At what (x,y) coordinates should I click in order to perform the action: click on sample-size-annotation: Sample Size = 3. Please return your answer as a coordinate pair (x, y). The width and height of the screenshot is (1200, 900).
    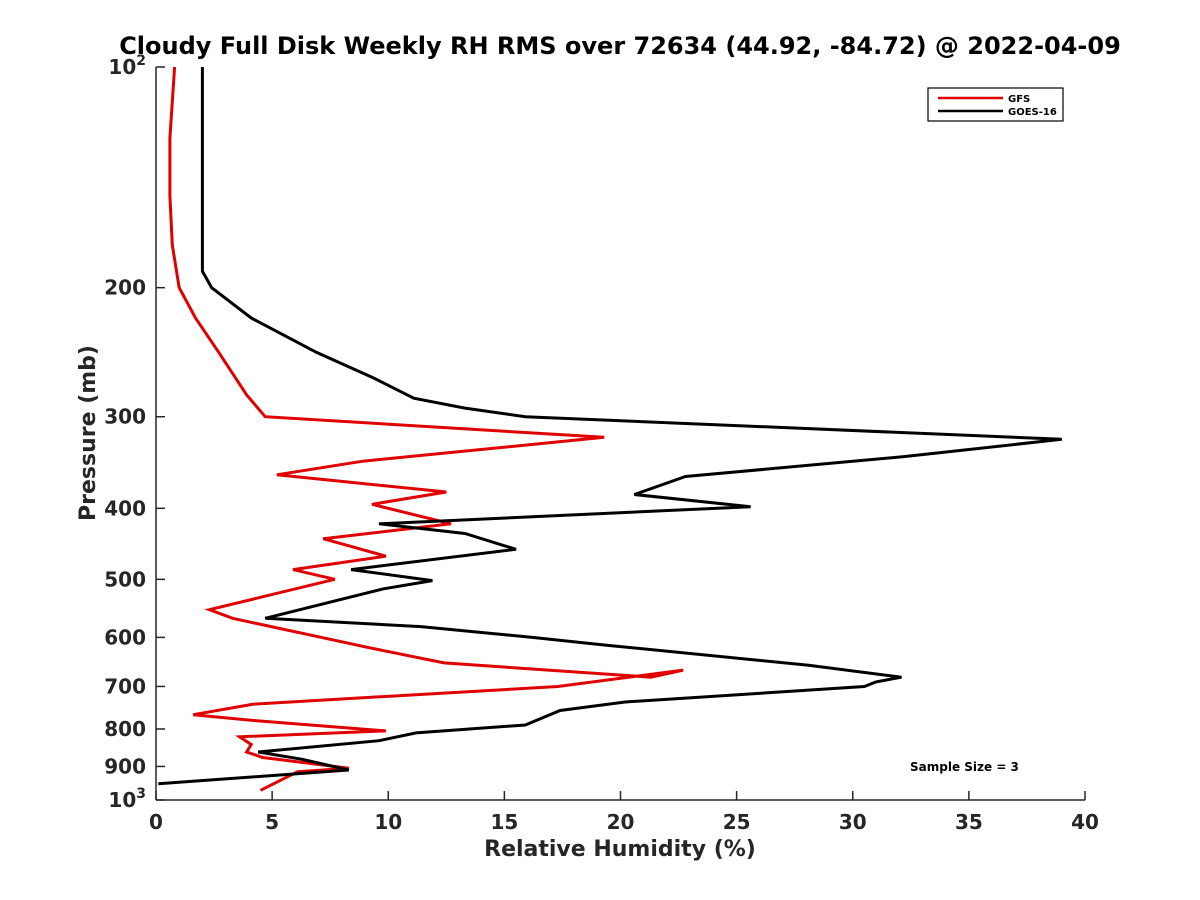
    Looking at the image, I should click on (964, 767).